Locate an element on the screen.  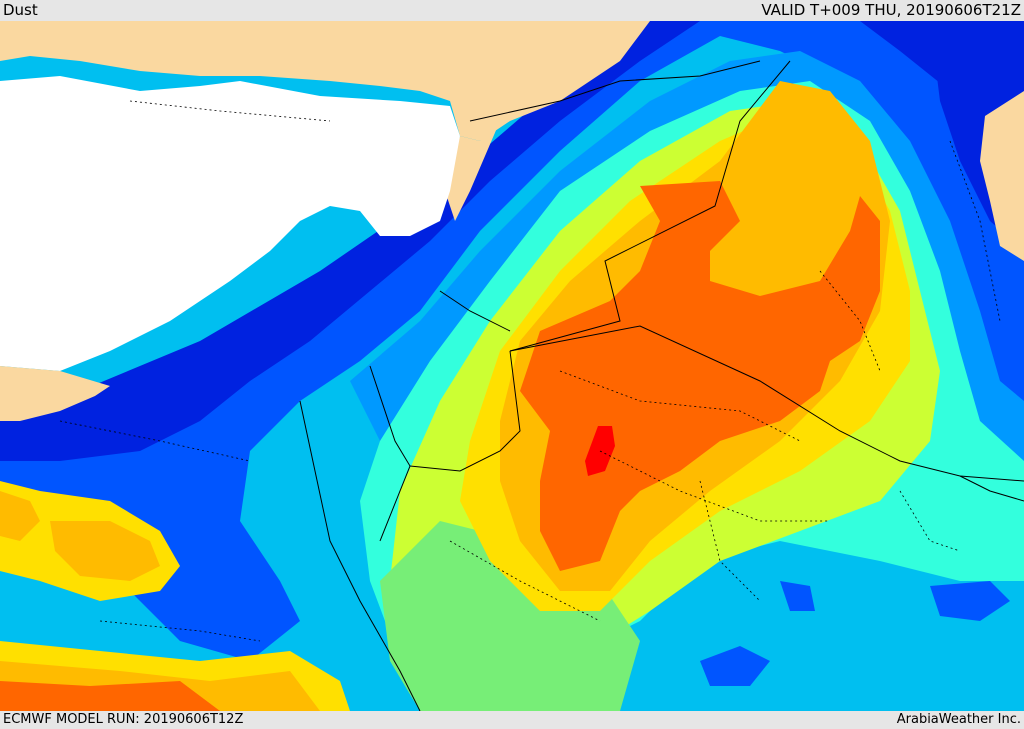
land-turkey is located at coordinates (325, 81).